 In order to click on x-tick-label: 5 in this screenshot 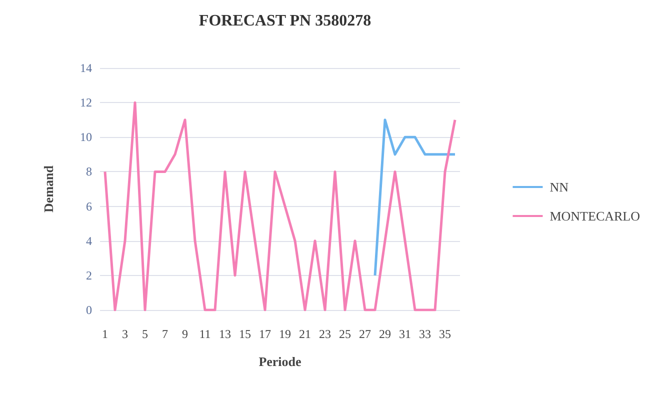, I will do `click(145, 334)`.